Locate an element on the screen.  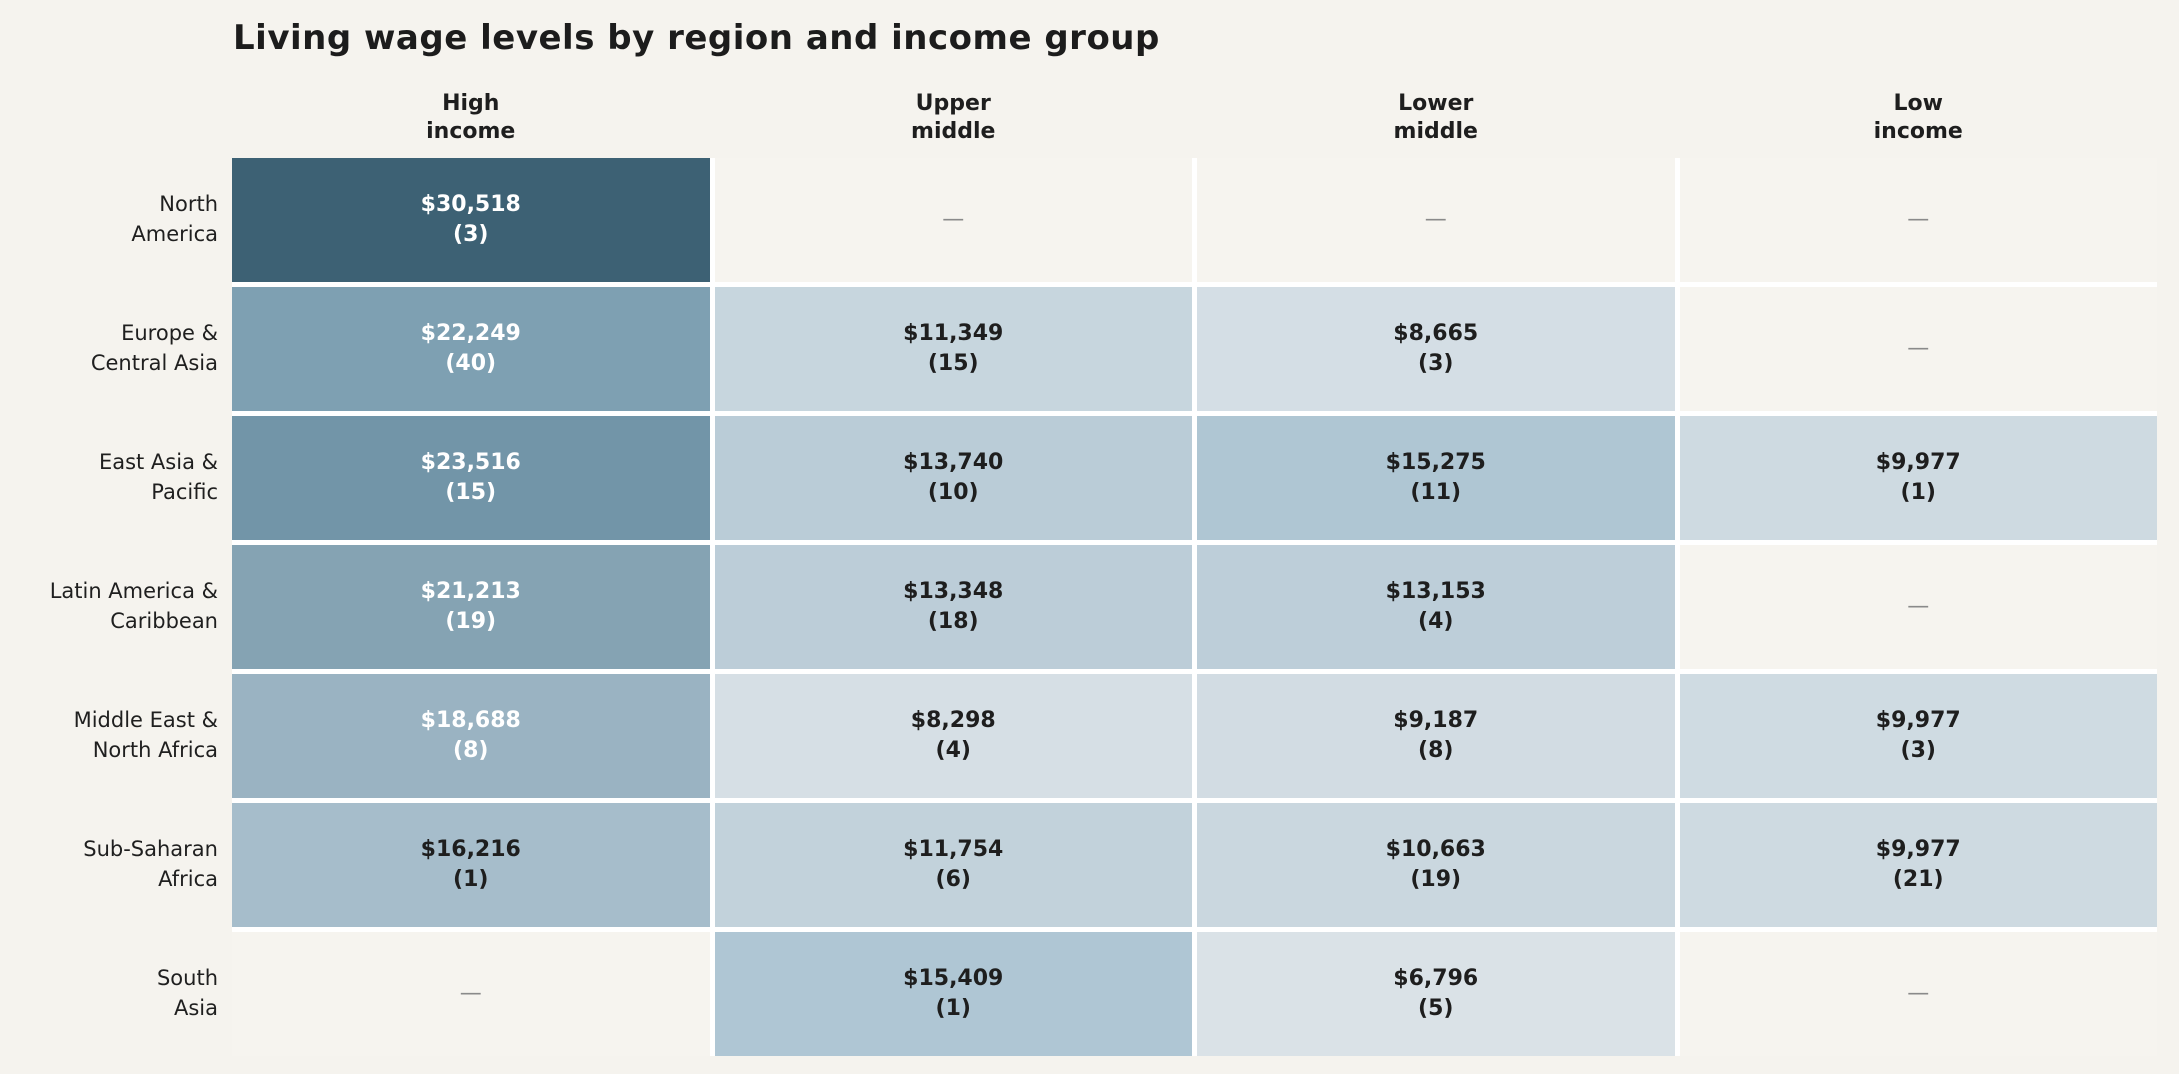
cell-wage-value: $21,213 is located at coordinates (470, 592).